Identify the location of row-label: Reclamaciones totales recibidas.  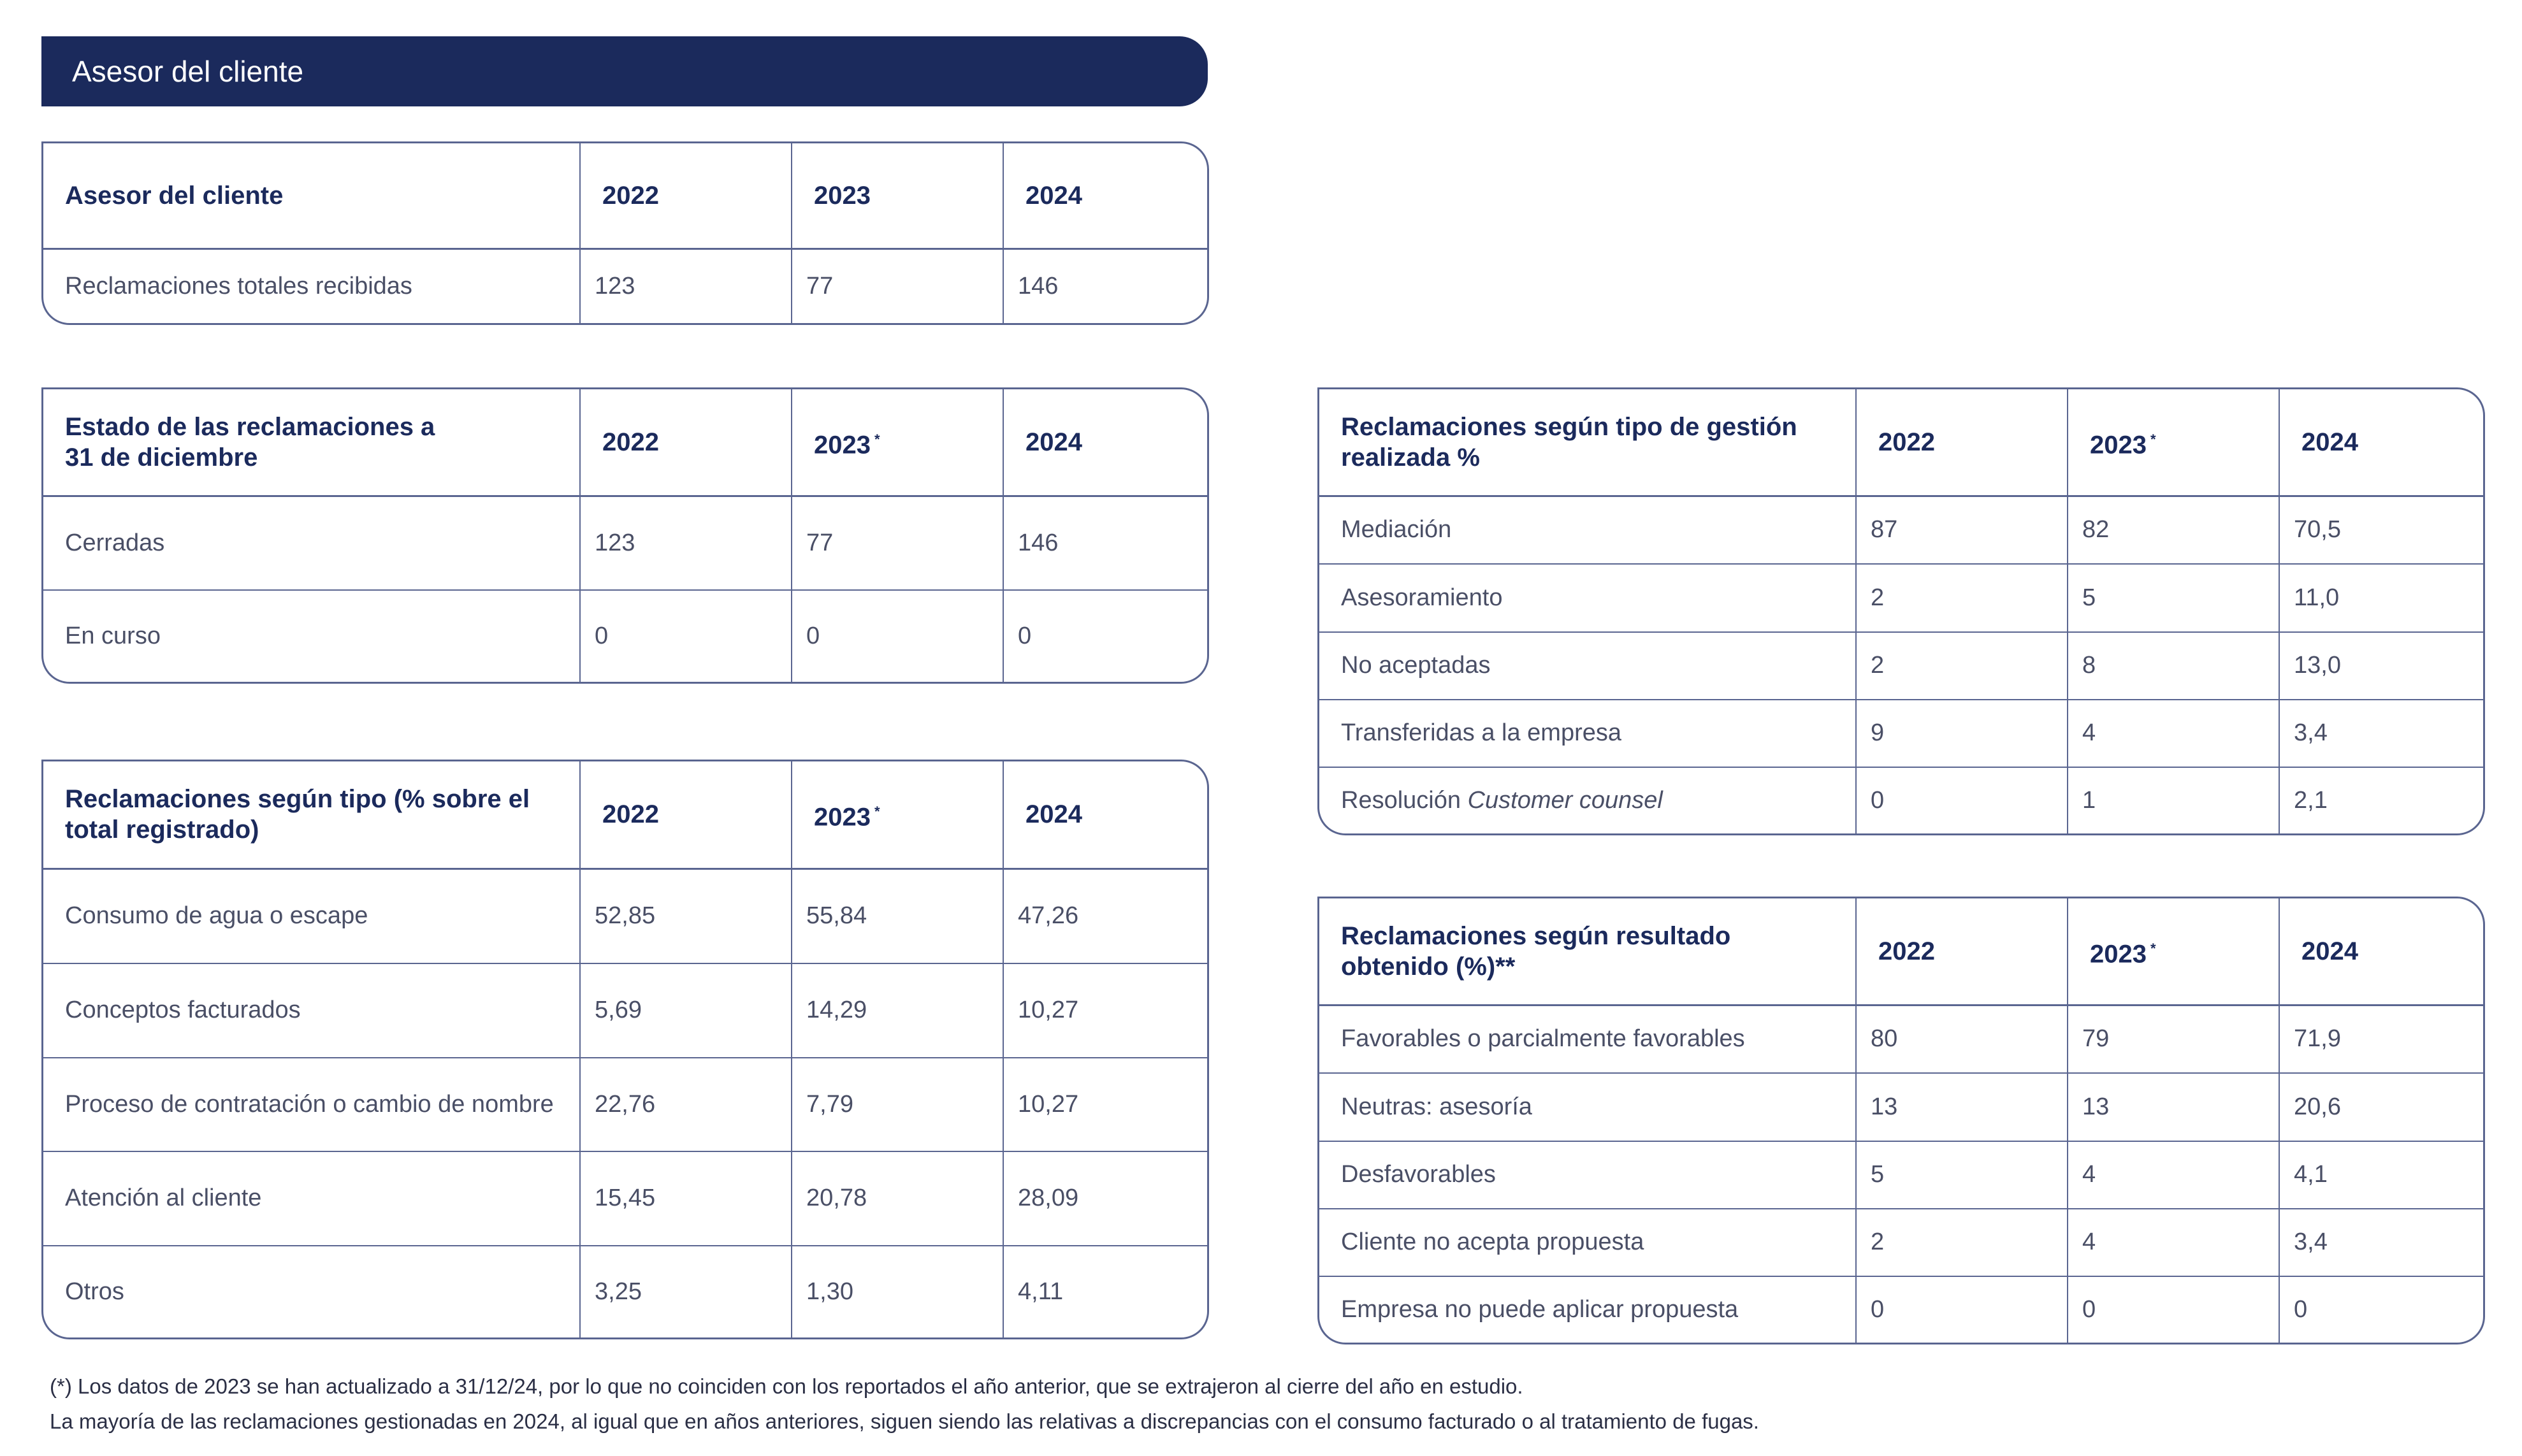
(312, 285).